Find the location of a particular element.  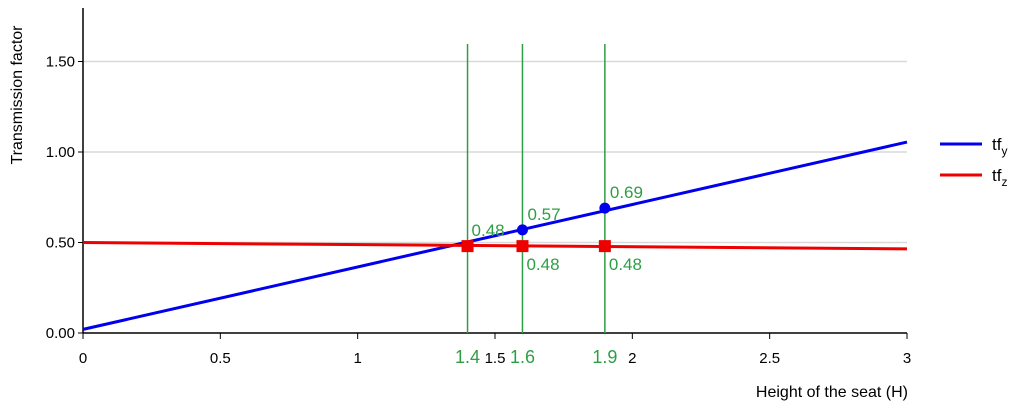

x-tick-label: 3 is located at coordinates (907, 358).